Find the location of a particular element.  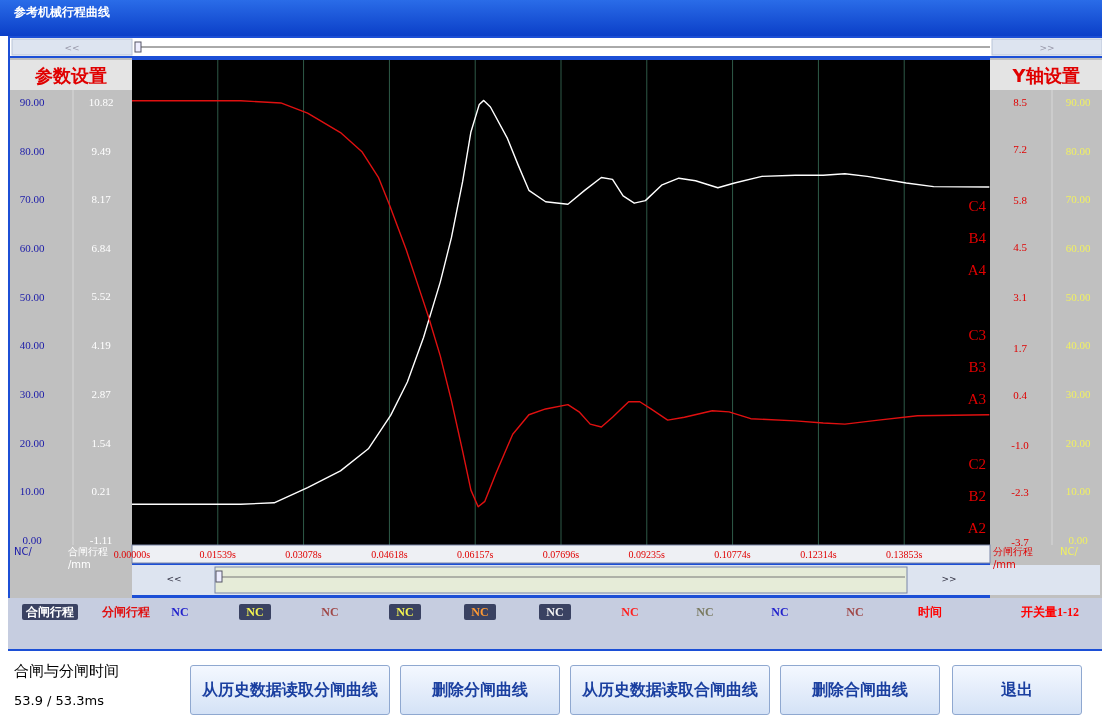

text: 20.00 is located at coordinates (1078, 442).